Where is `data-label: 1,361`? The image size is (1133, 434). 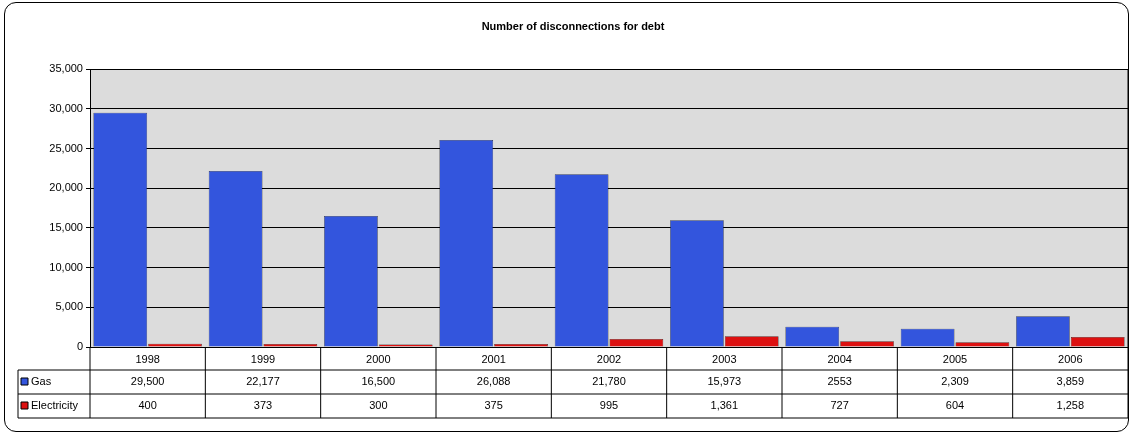
data-label: 1,361 is located at coordinates (724, 405).